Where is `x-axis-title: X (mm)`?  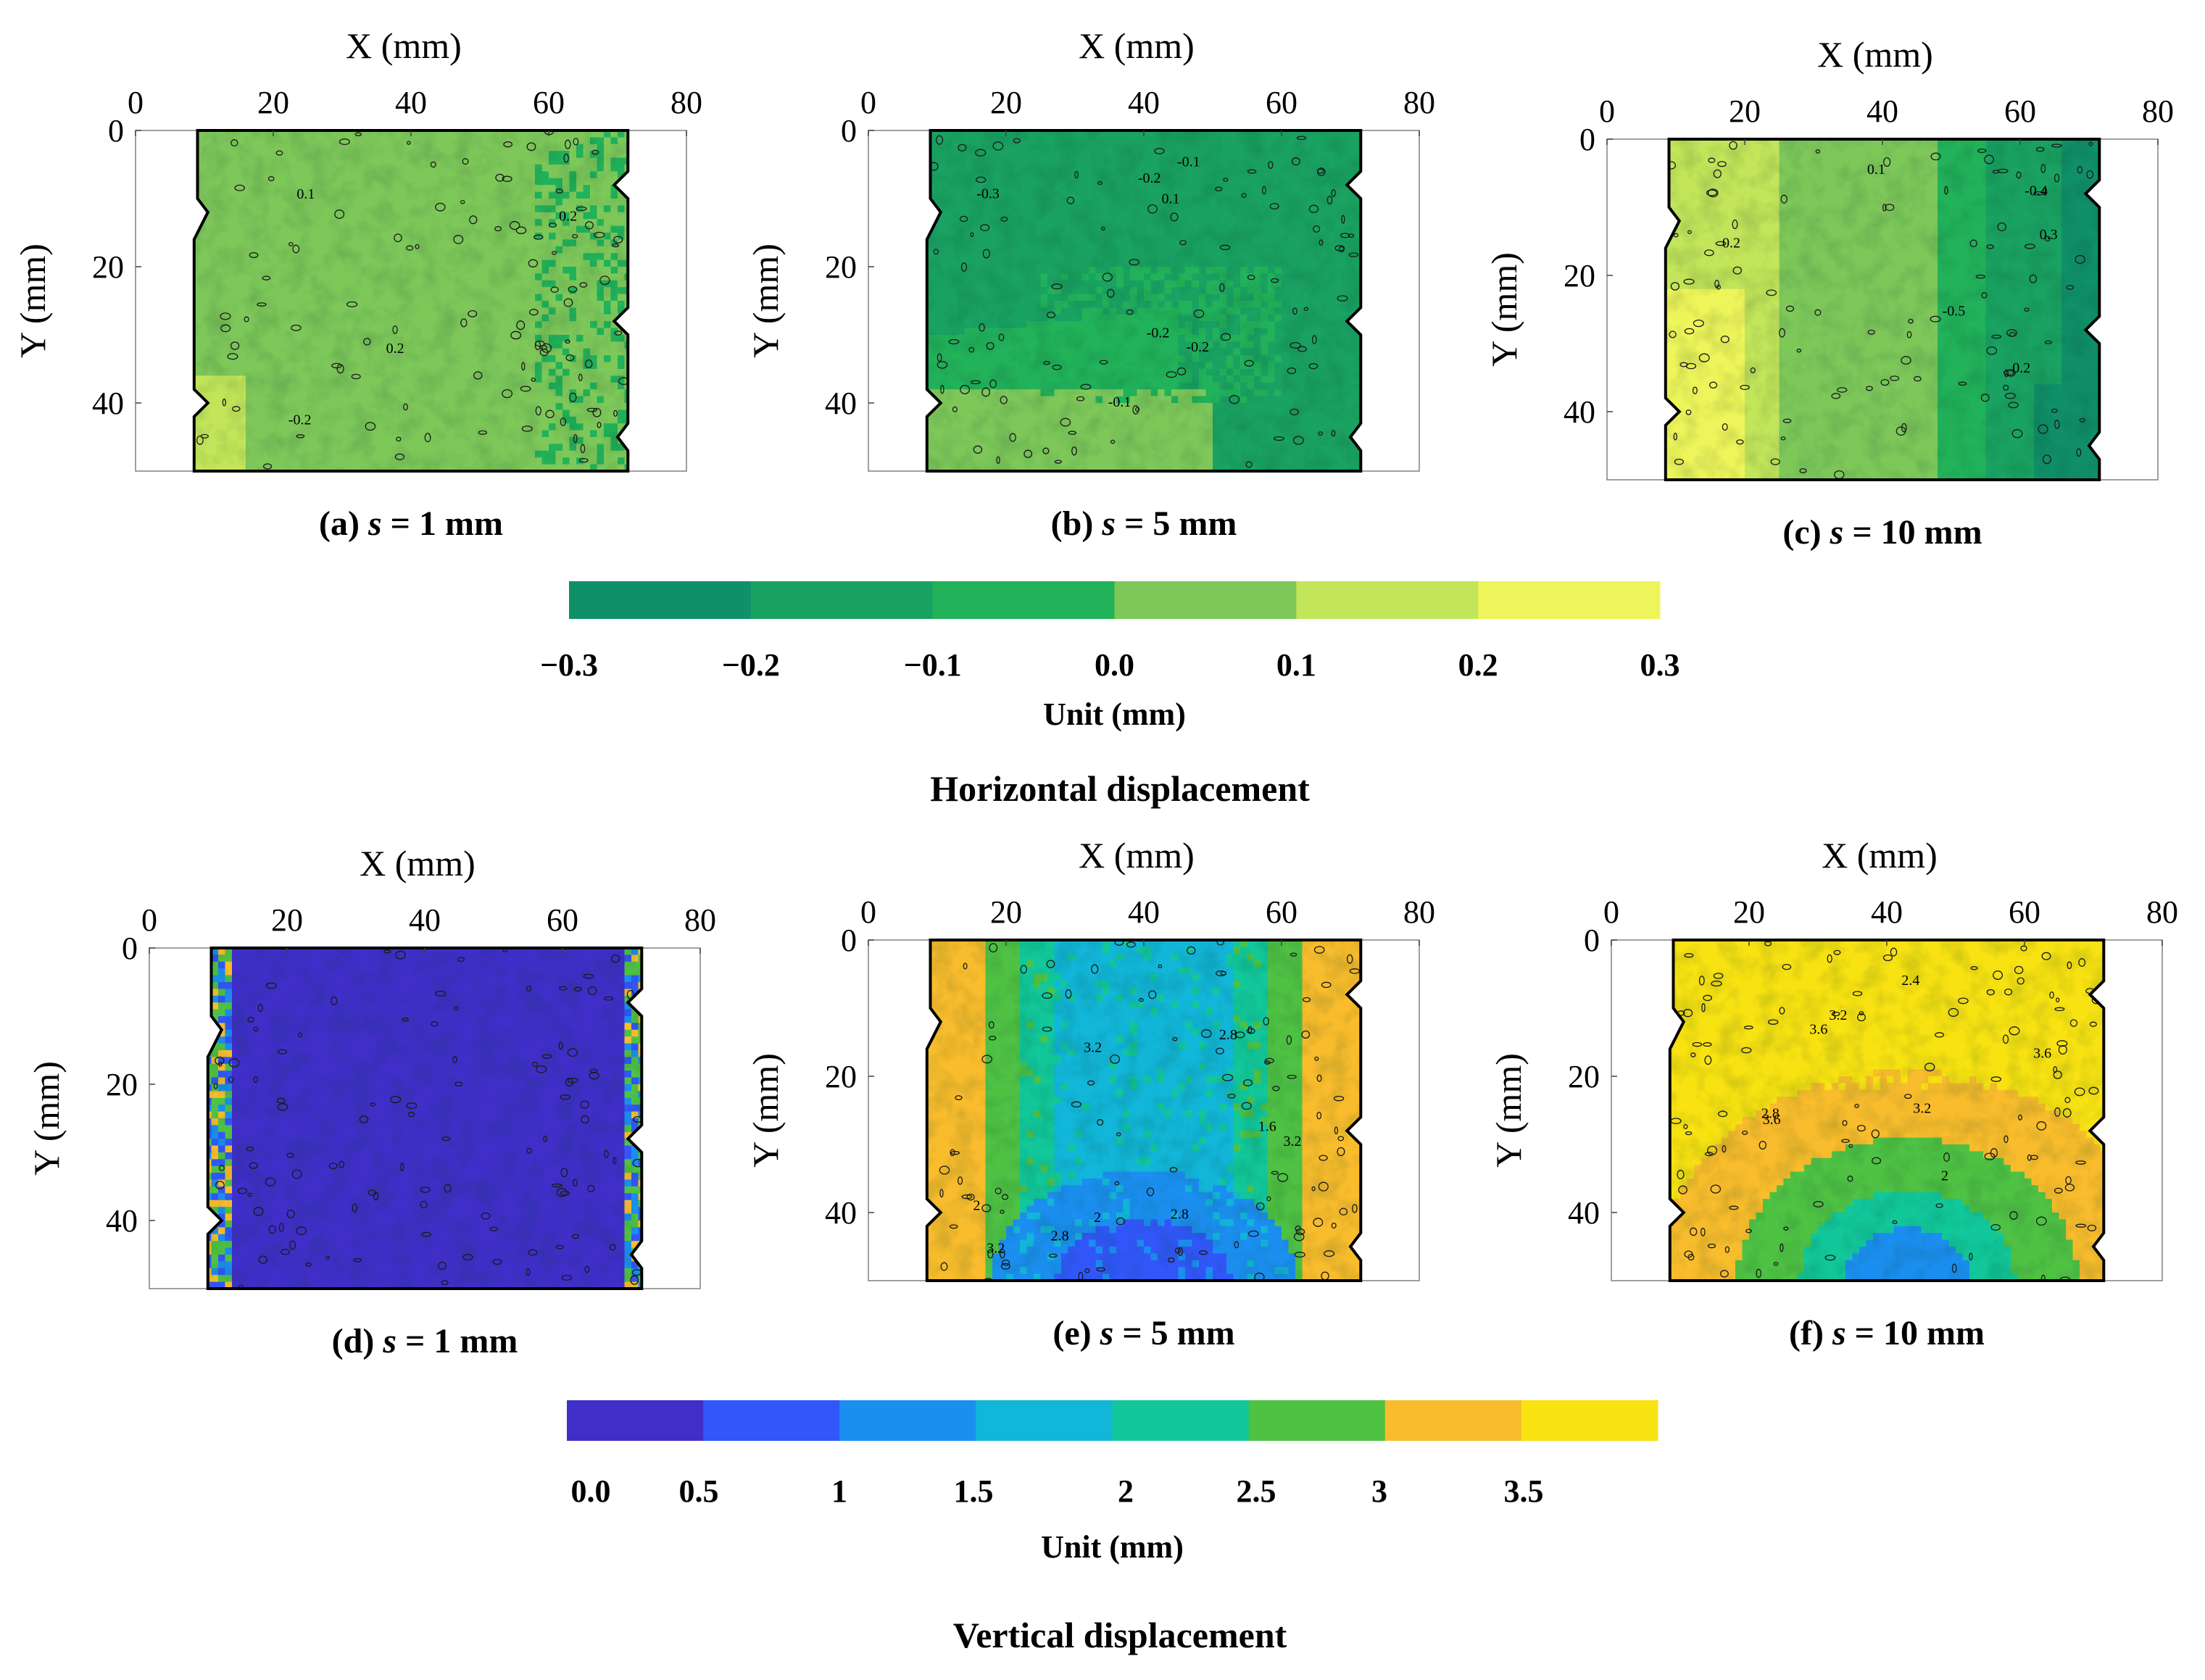 x-axis-title: X (mm) is located at coordinates (404, 45).